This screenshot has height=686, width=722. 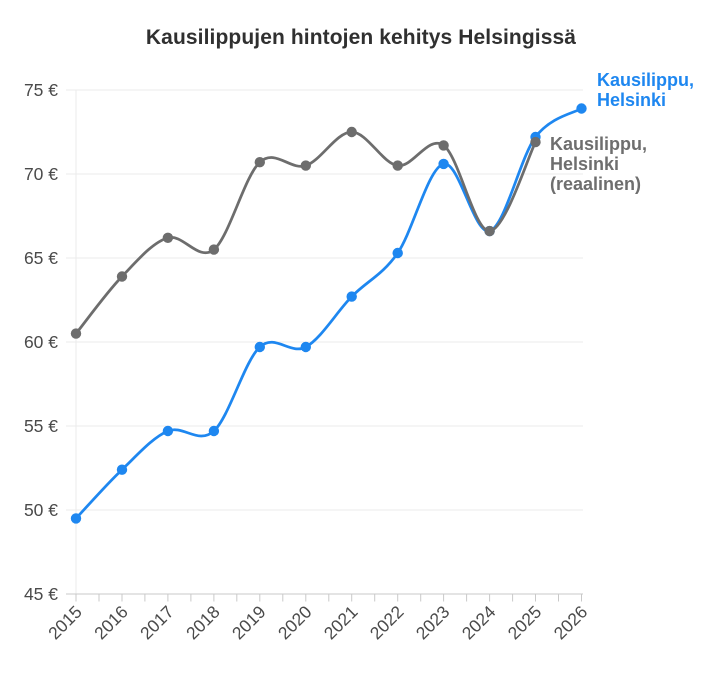 What do you see at coordinates (203, 623) in the screenshot?
I see `x-axis-tick-label: 2018` at bounding box center [203, 623].